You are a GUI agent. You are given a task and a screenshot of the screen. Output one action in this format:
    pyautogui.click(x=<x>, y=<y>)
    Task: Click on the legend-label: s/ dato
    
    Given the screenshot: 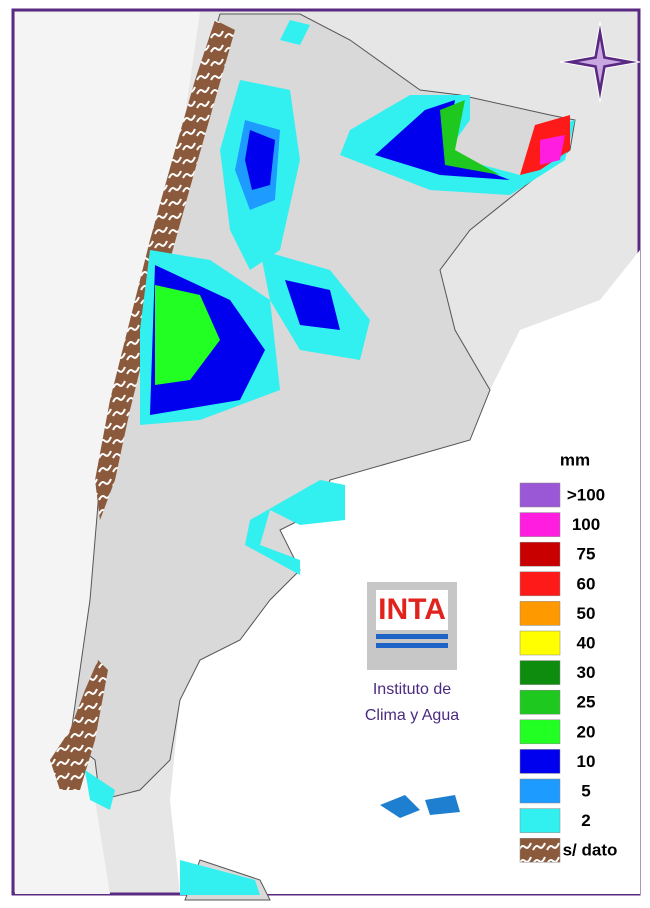 What is the action you would take?
    pyautogui.click(x=590, y=850)
    